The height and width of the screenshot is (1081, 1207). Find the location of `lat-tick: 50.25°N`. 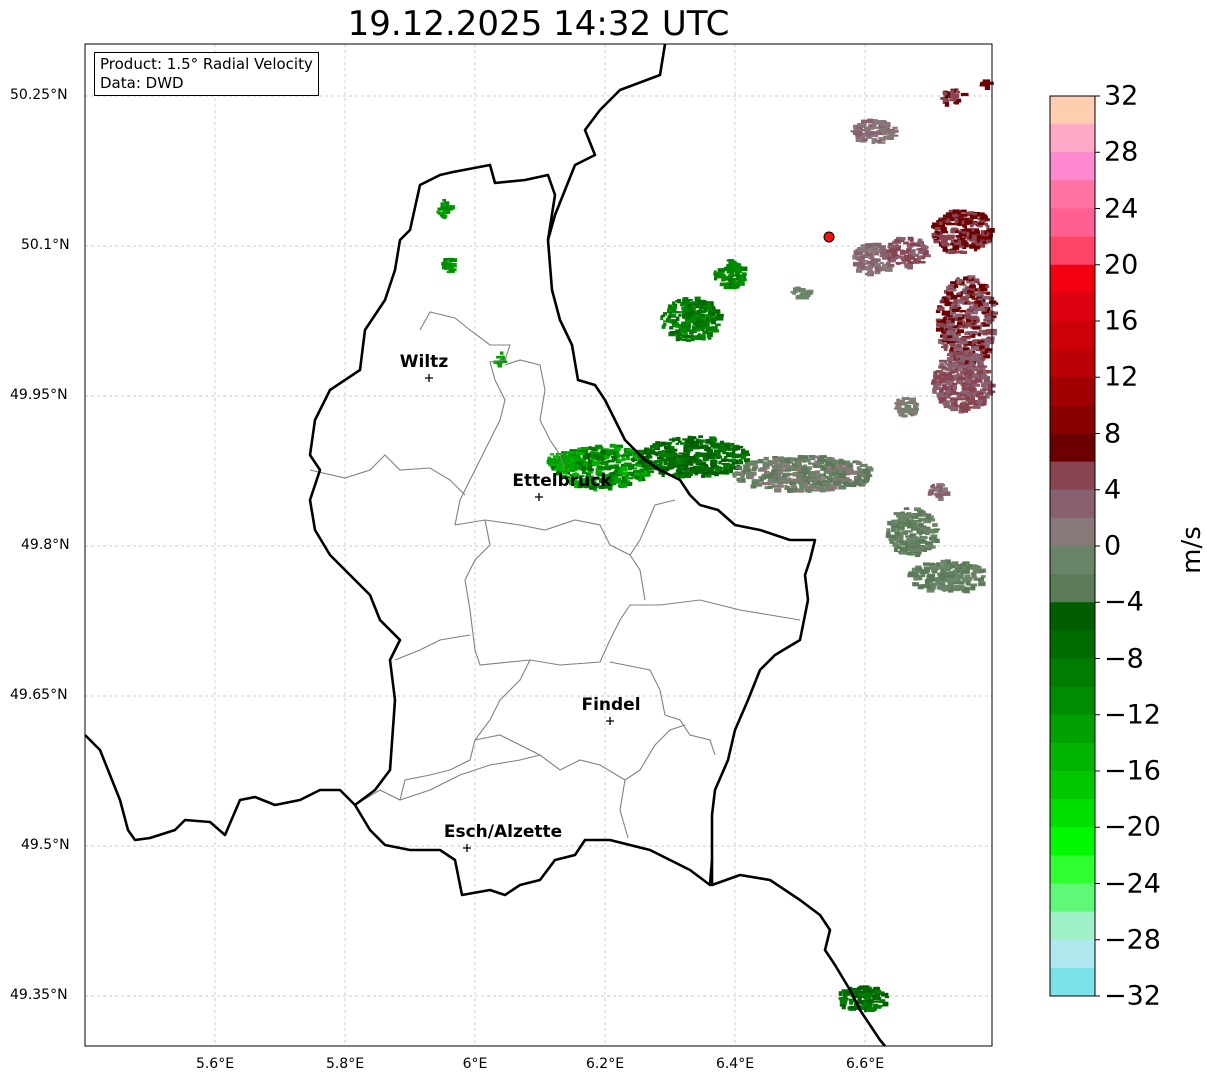

lat-tick: 50.25°N is located at coordinates (39, 95).